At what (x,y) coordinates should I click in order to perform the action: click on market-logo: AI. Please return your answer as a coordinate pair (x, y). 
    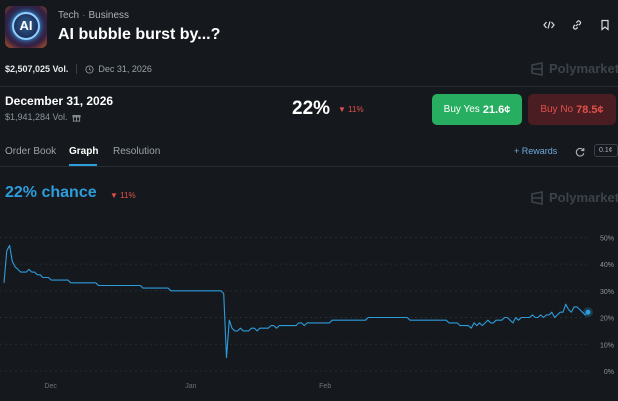
    Looking at the image, I should click on (26, 27).